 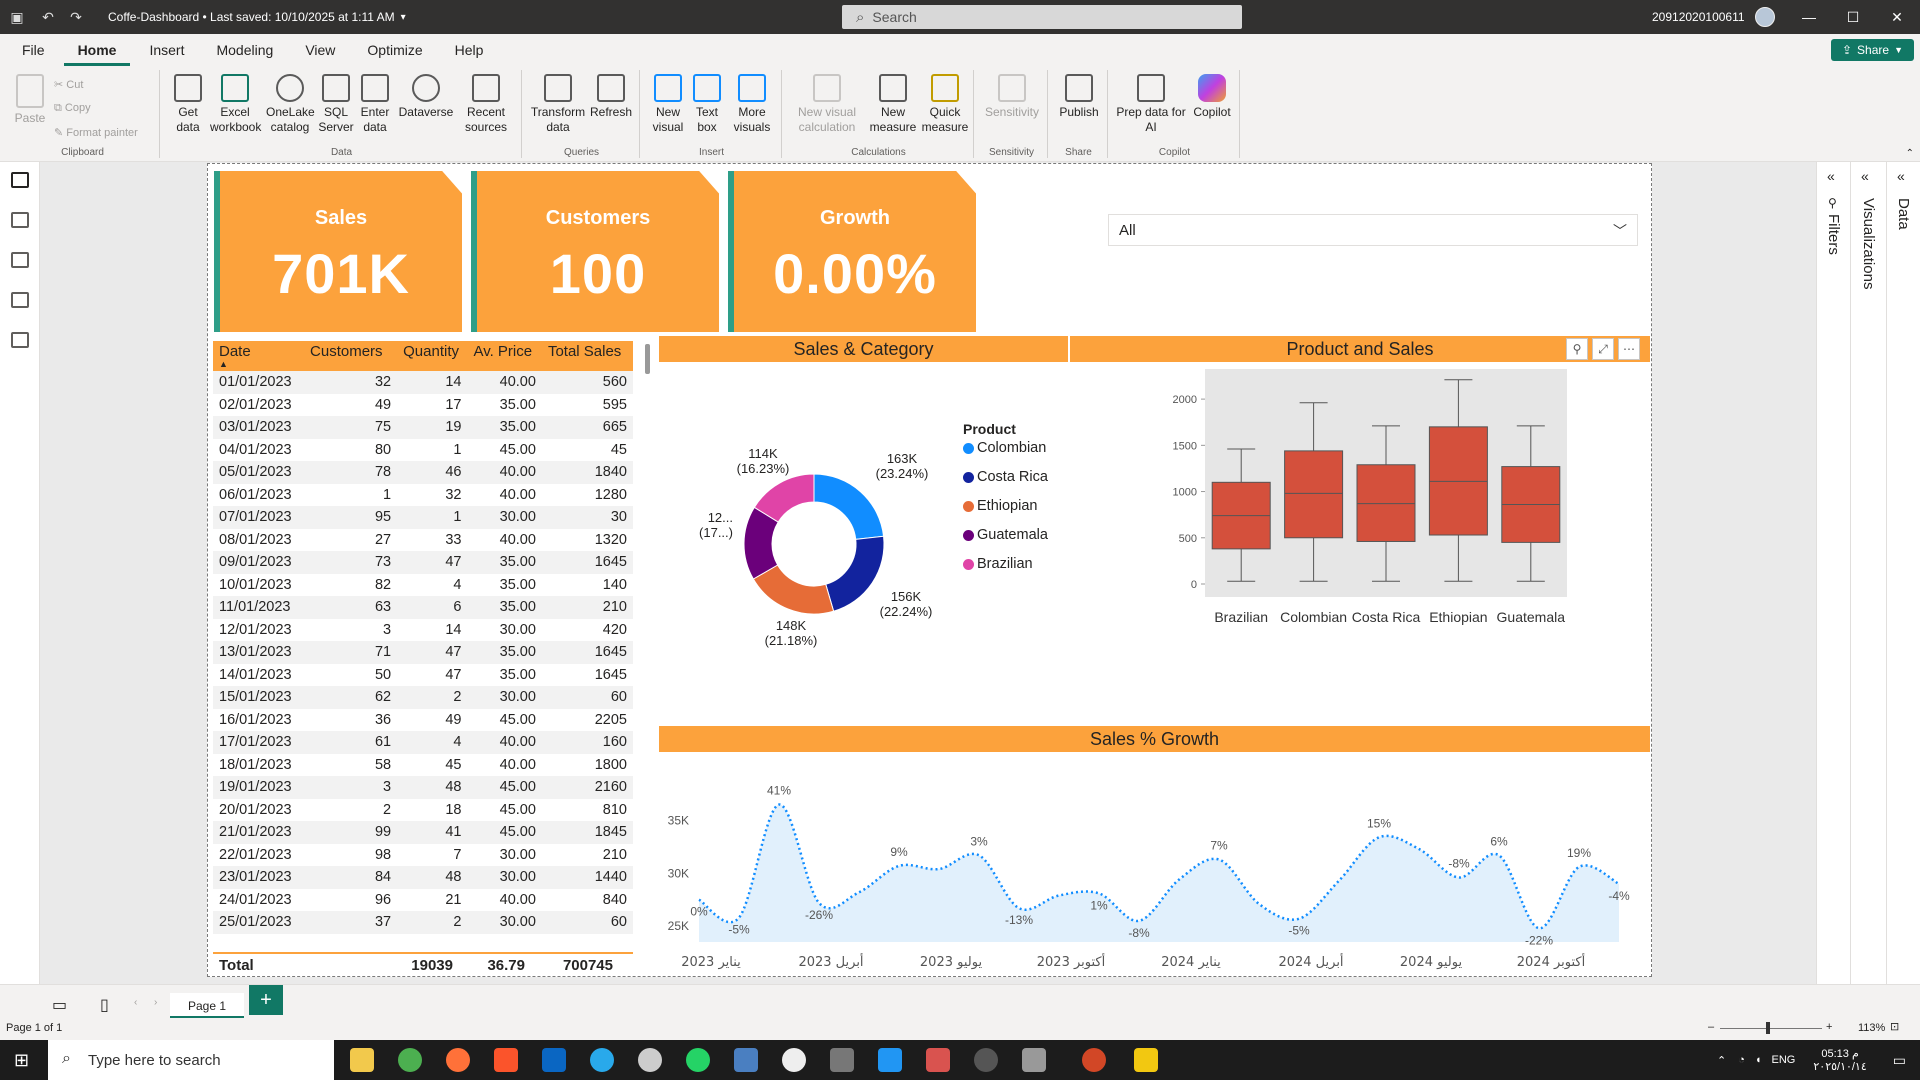 What do you see at coordinates (554, 1060) in the screenshot?
I see `linkedin-icon` at bounding box center [554, 1060].